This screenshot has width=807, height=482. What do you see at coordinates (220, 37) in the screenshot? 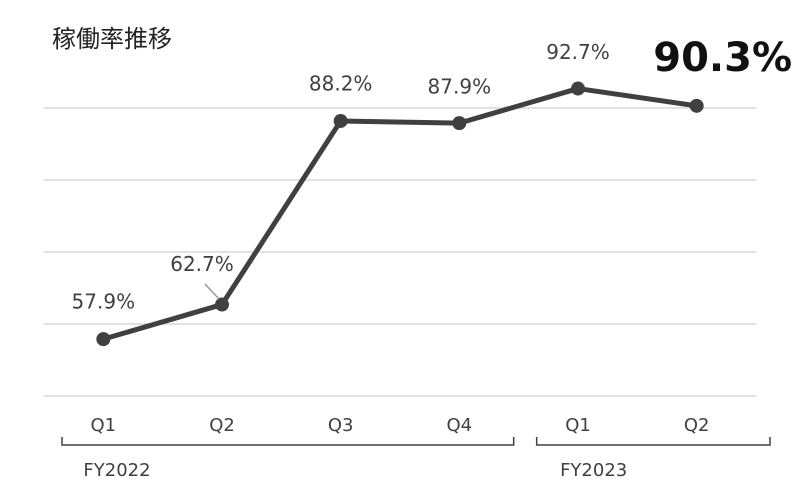
I see `title-box` at bounding box center [220, 37].